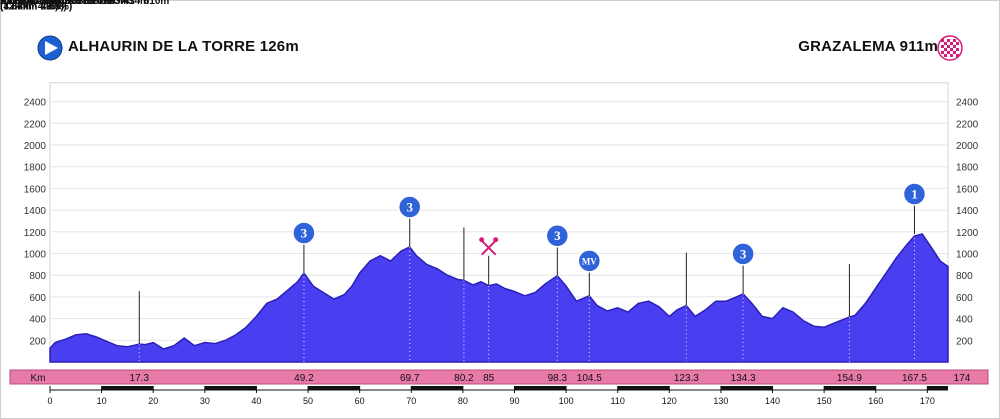 The width and height of the screenshot is (1000, 419). Describe the element at coordinates (967, 255) in the screenshot. I see `y-tick-label-right: 1000` at that location.